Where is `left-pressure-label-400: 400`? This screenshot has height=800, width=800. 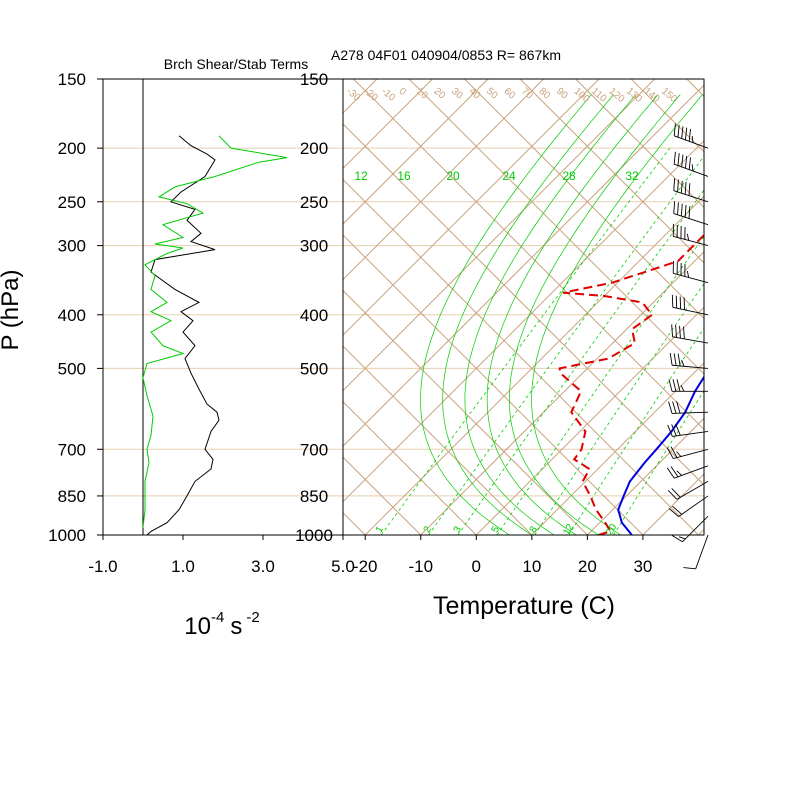
left-pressure-label-400: 400 is located at coordinates (72, 315).